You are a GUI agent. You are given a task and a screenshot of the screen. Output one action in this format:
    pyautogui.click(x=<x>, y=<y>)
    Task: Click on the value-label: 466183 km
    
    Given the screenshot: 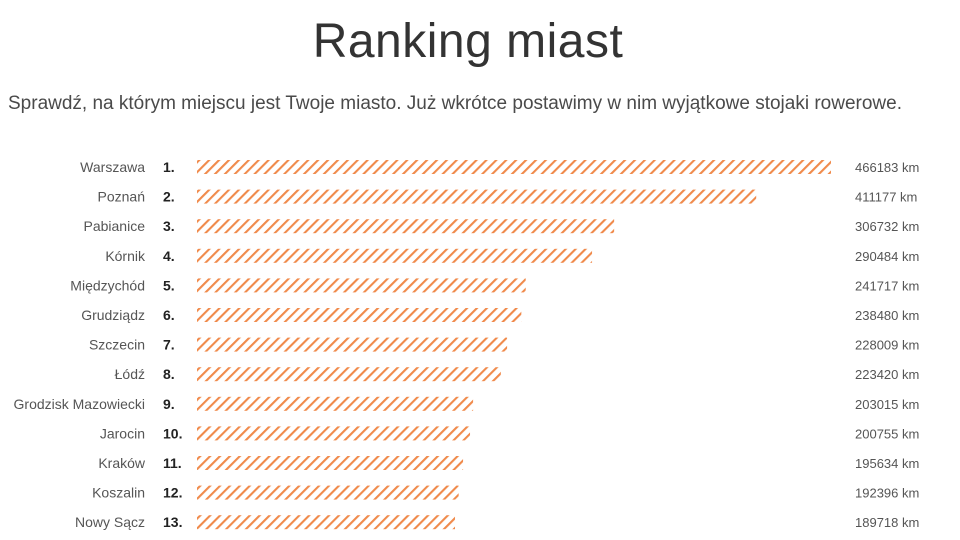 What is the action you would take?
    pyautogui.click(x=887, y=167)
    